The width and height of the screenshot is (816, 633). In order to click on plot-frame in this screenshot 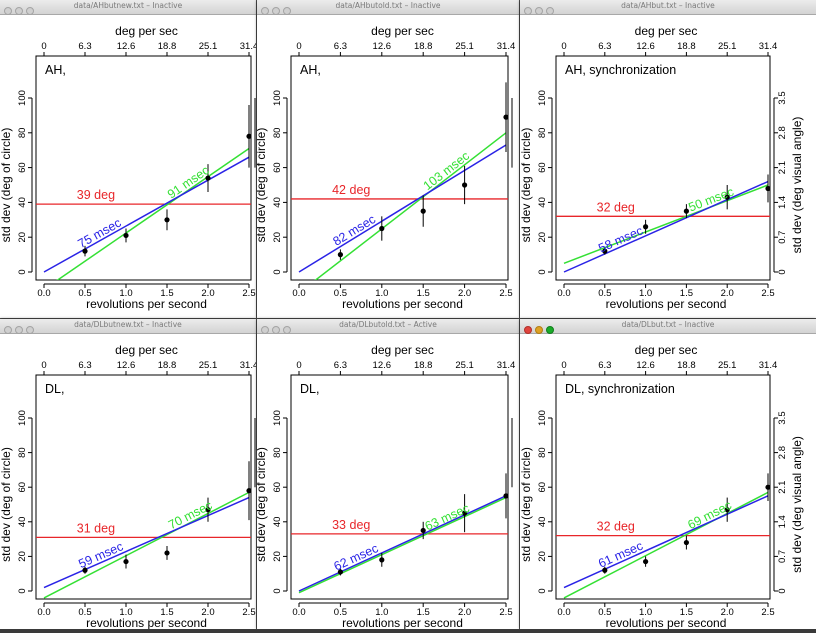, I will do `click(399, 168)`.